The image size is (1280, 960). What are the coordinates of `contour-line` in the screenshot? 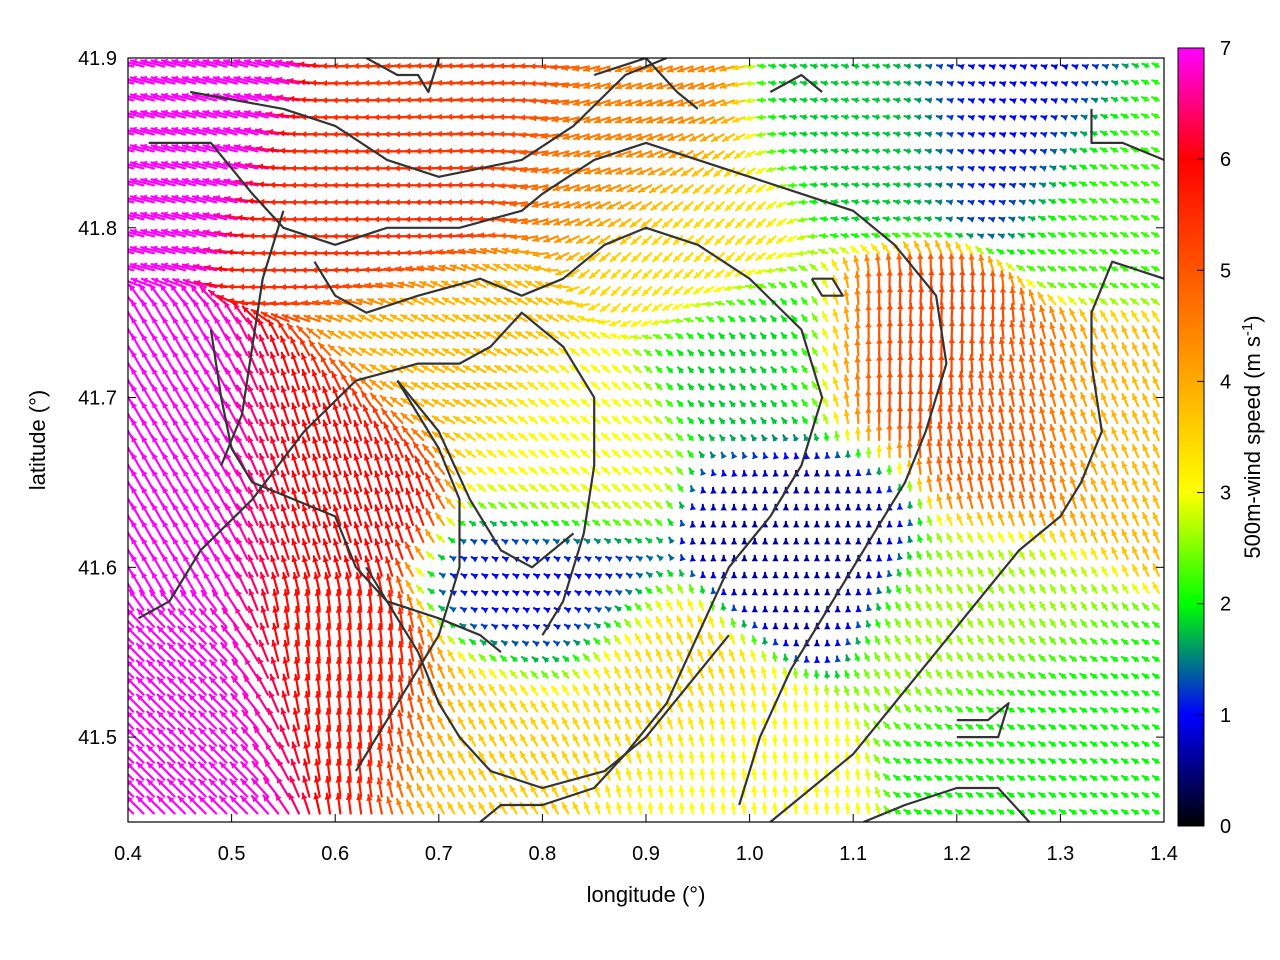 It's located at (402, 76).